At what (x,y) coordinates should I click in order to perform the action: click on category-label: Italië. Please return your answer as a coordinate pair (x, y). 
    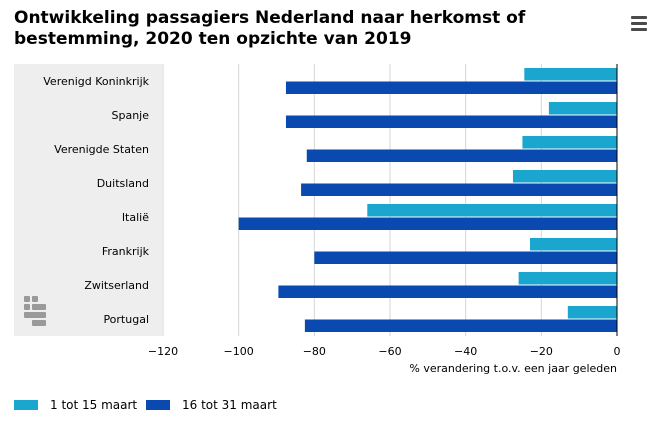
    Looking at the image, I should click on (135, 217).